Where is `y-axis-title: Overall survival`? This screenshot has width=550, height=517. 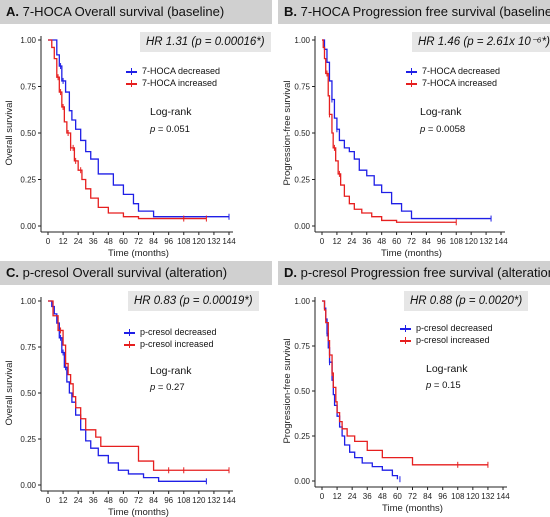
y-axis-title: Overall survival is located at coordinates (9, 393).